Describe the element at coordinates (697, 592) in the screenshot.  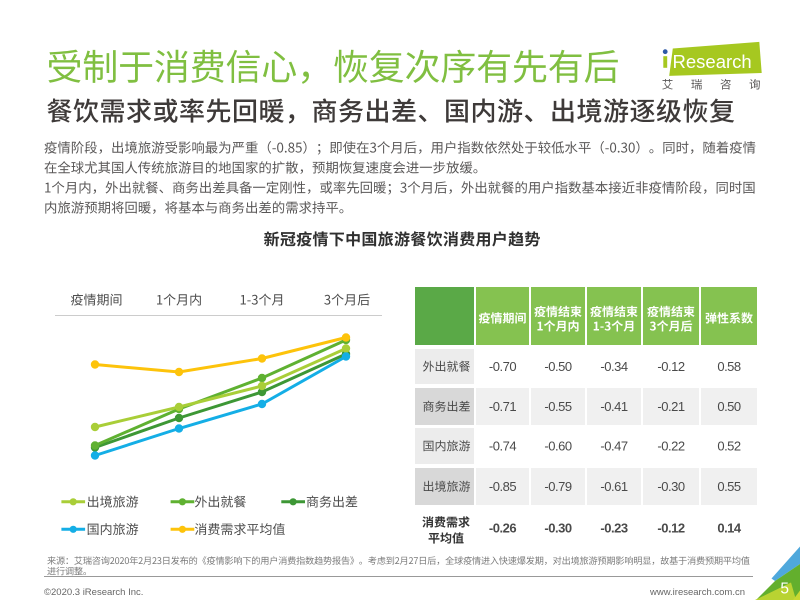
I see `svg-text: www.iresearch.com.cn` at that location.